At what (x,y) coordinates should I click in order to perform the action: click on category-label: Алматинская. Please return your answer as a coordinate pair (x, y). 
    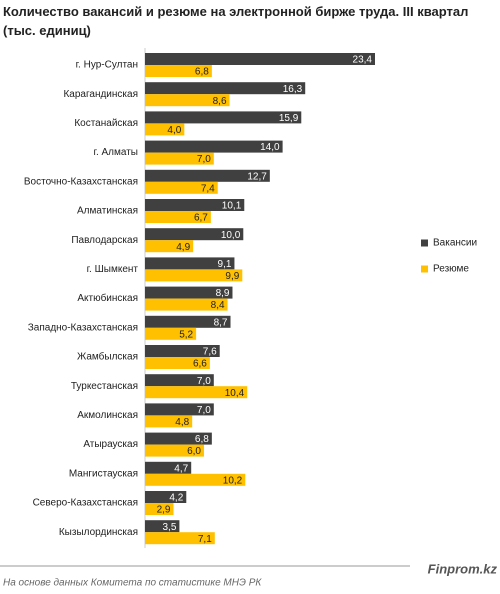
    Looking at the image, I should click on (107, 211).